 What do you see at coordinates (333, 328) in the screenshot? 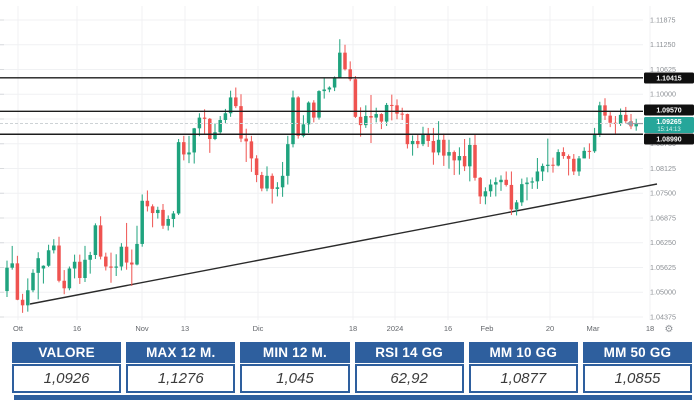
I see `time-axis: Ott 16 Nov 13 Dic 18 2024 16 Feb 20 Mar 18` at bounding box center [333, 328].